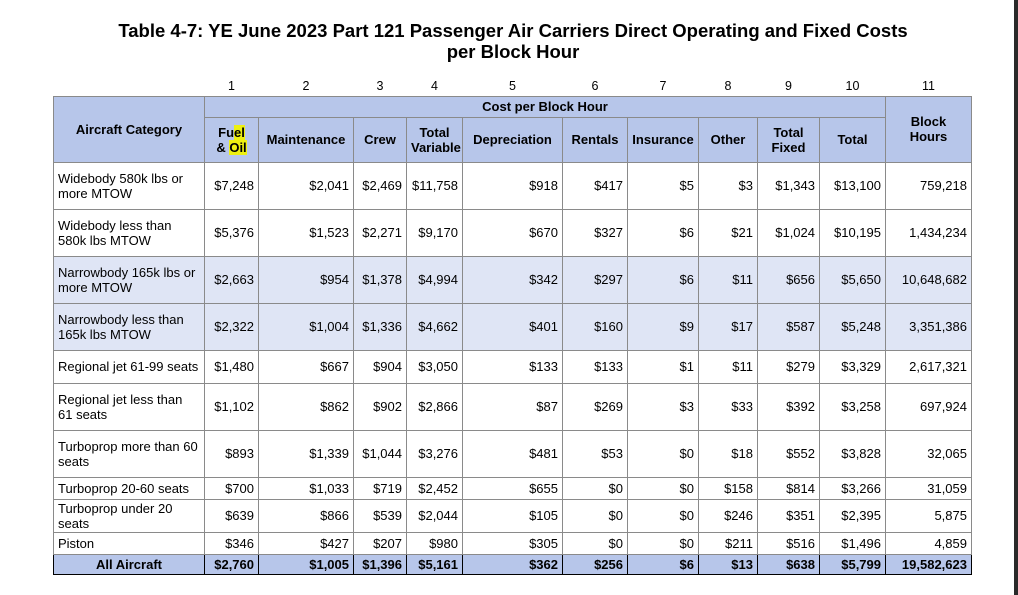  Describe the element at coordinates (728, 139) in the screenshot. I see `header-other: Other` at that location.